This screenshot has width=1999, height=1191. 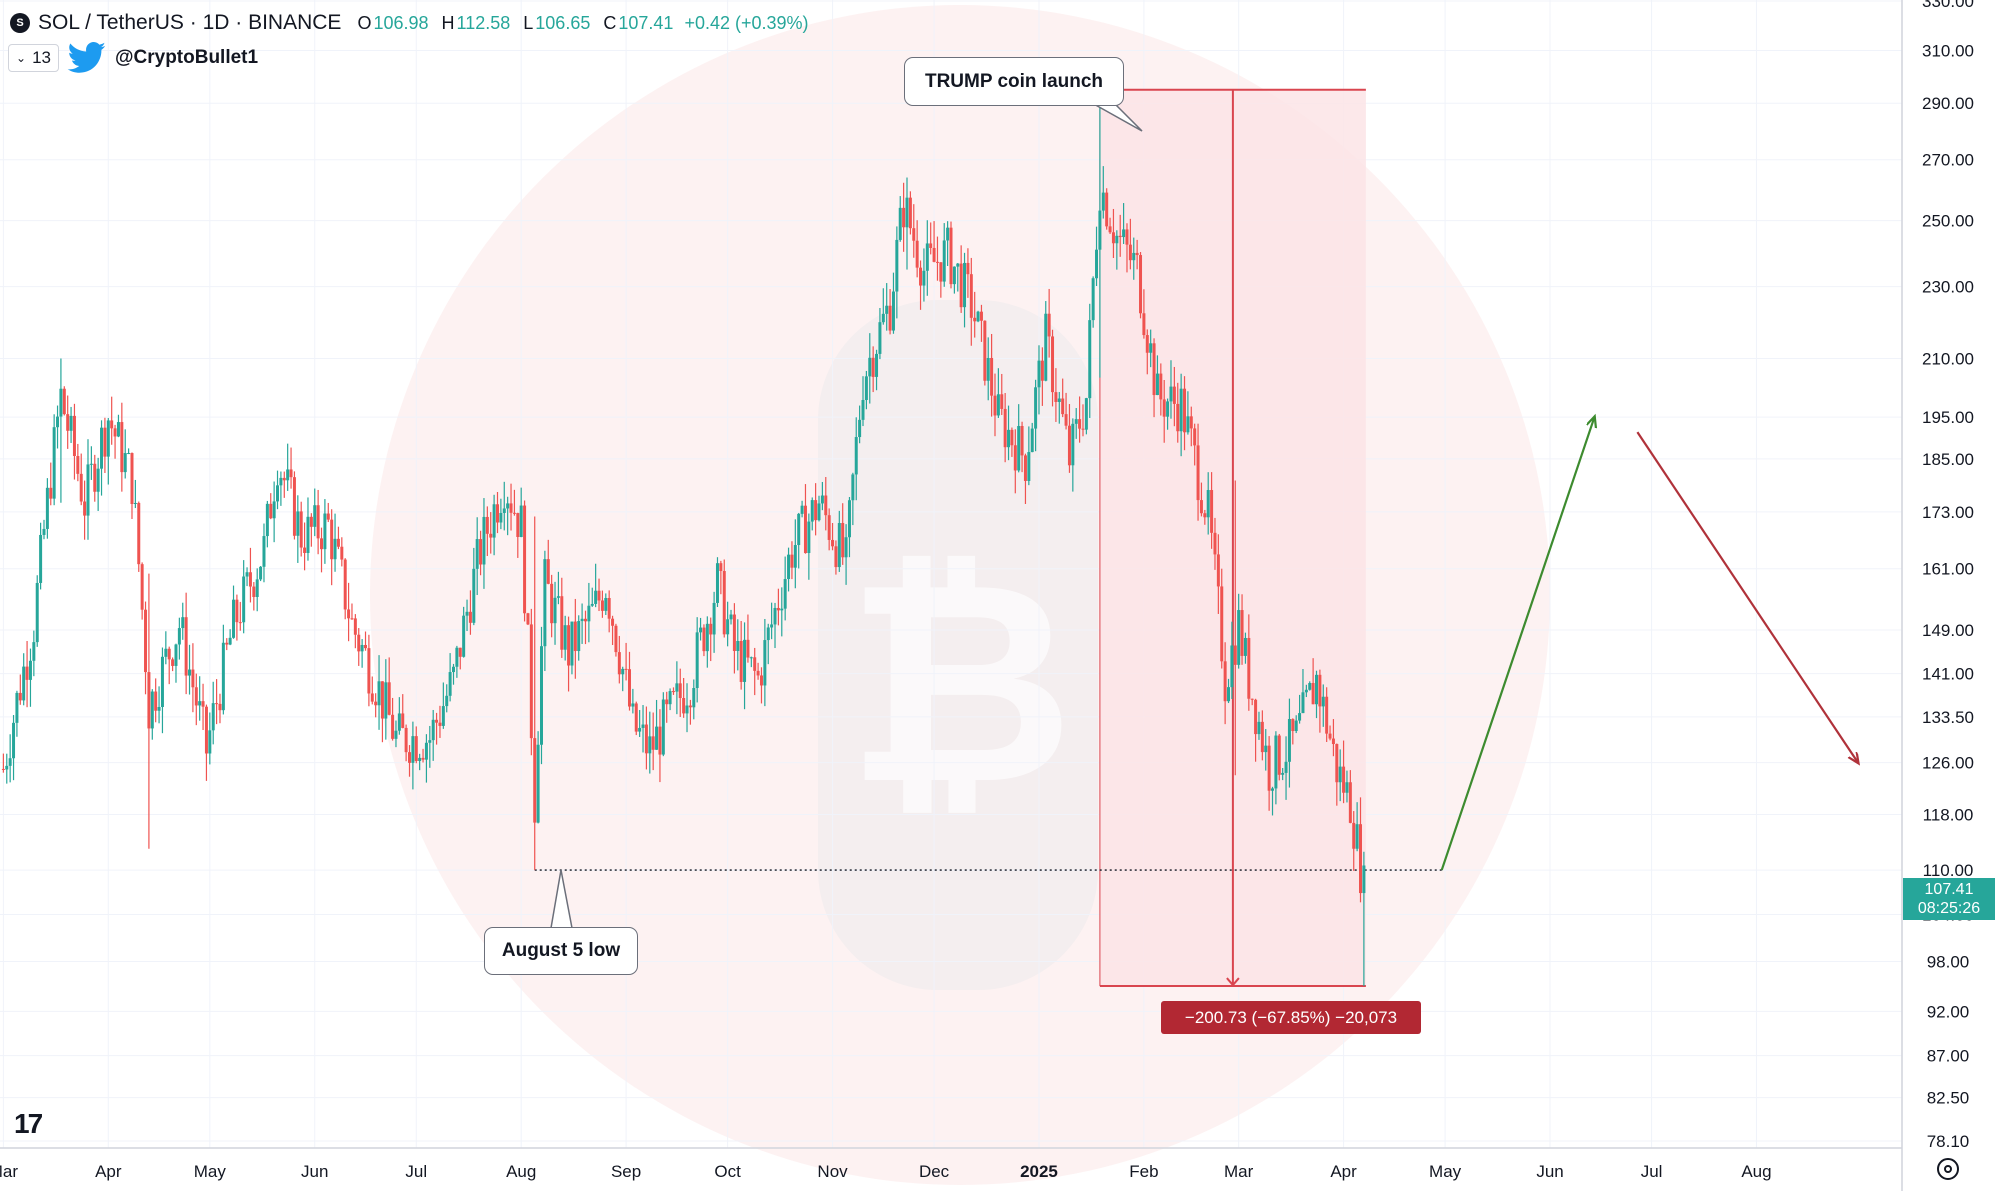 I want to click on symbol-title: SOL / TetherUS · 1D · BINANCE, so click(x=190, y=22).